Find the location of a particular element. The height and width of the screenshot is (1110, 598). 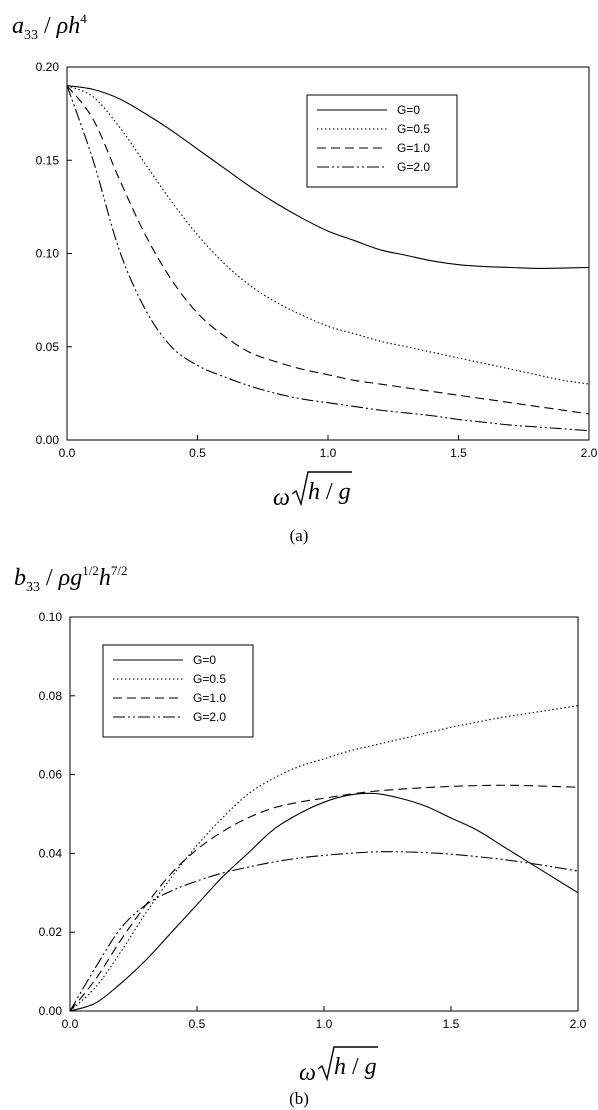

chart-b-x-tick-label: 0.5 is located at coordinates (197, 1024).